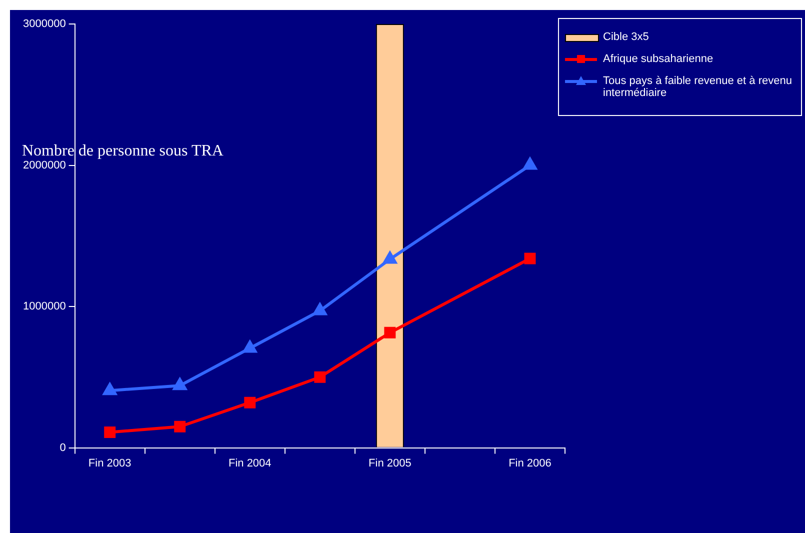 The image size is (805, 533). What do you see at coordinates (250, 463) in the screenshot?
I see `x-tick-label: Fin 2004` at bounding box center [250, 463].